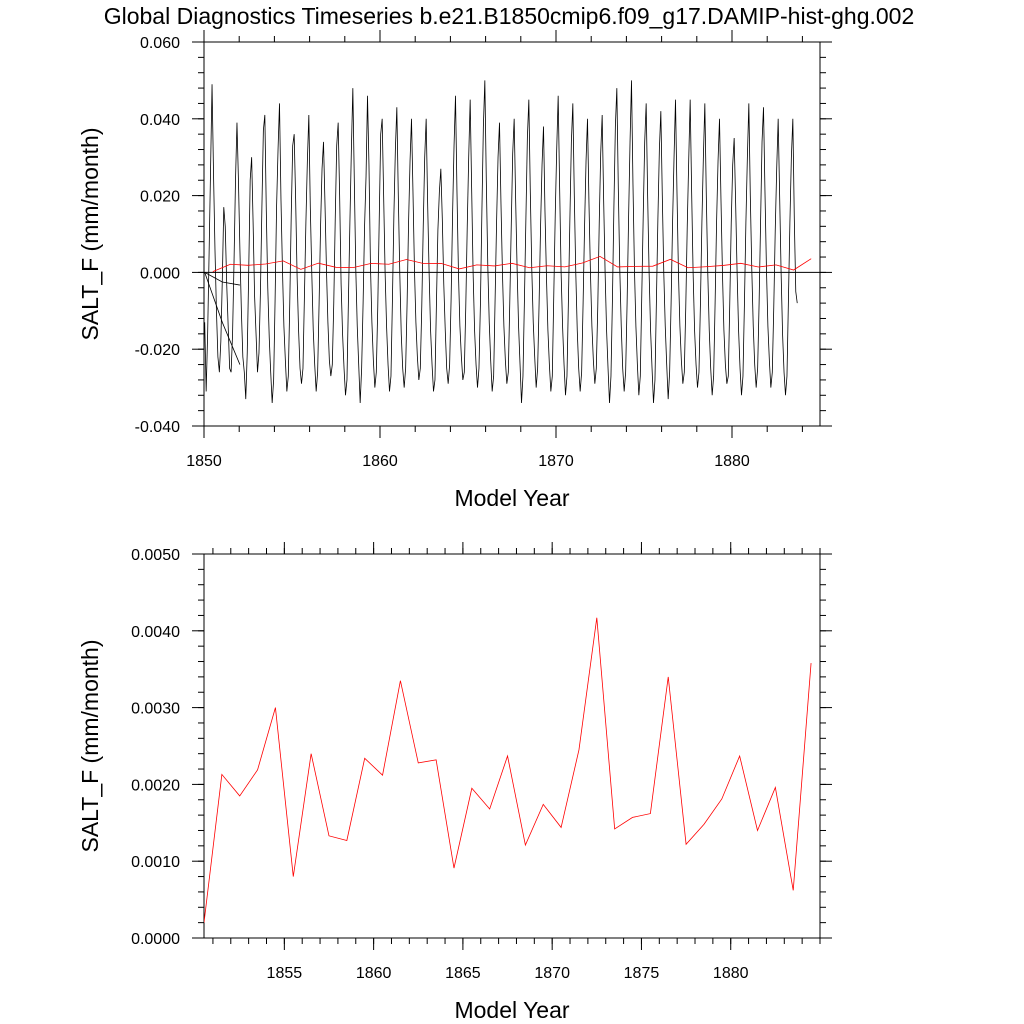 The image size is (1024, 1024). Describe the element at coordinates (160, 120) in the screenshot. I see `y-tick-label: 0.040` at that location.